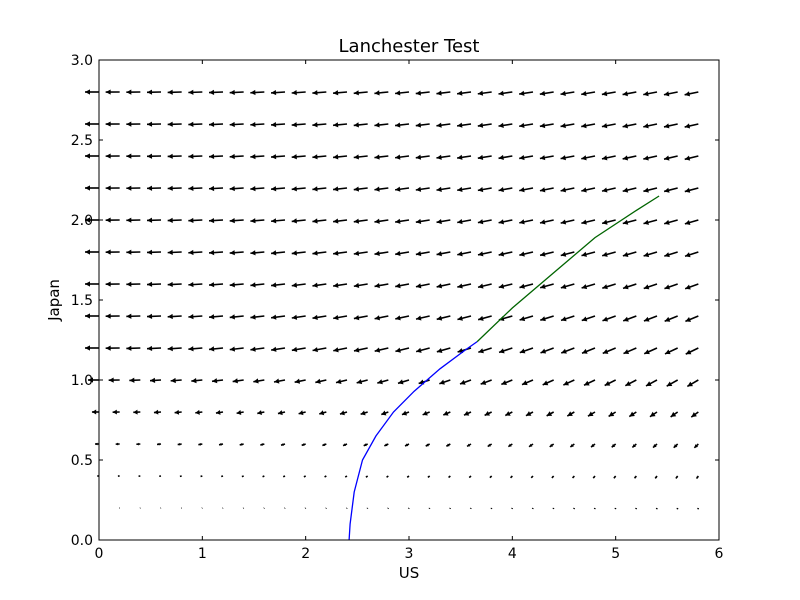  Describe the element at coordinates (409, 46) in the screenshot. I see `chart-title: Lanchester Test` at that location.